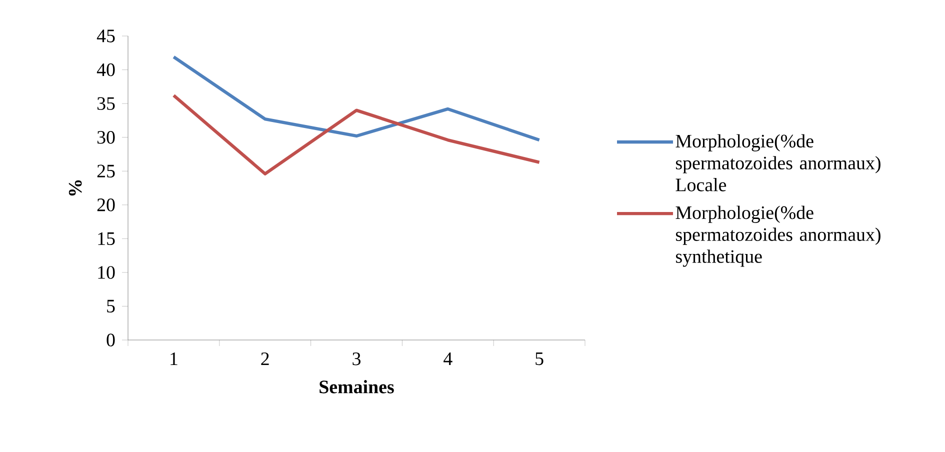 This screenshot has width=945, height=452. What do you see at coordinates (110, 340) in the screenshot?
I see `y-tick-label: 0` at bounding box center [110, 340].